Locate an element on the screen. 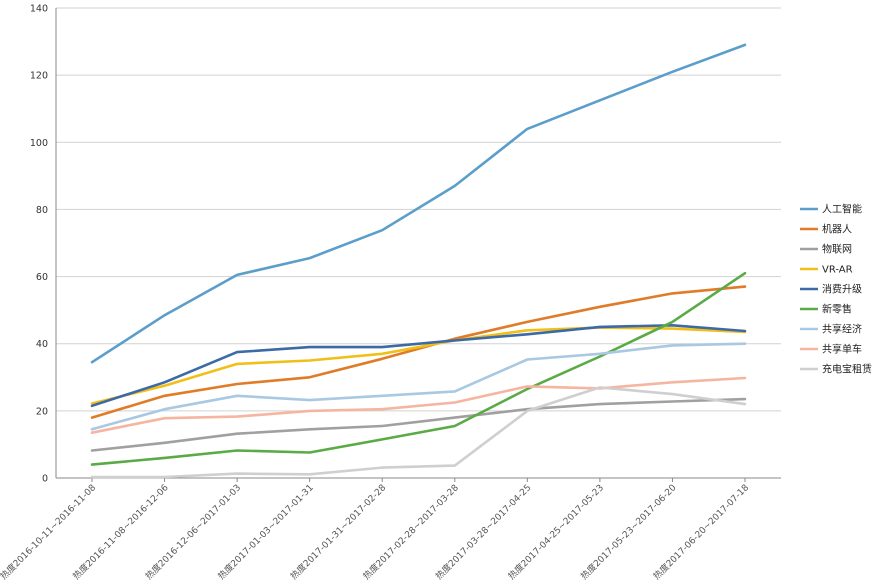 This screenshot has width=880, height=580. legend-label: 新零售 is located at coordinates (837, 309).